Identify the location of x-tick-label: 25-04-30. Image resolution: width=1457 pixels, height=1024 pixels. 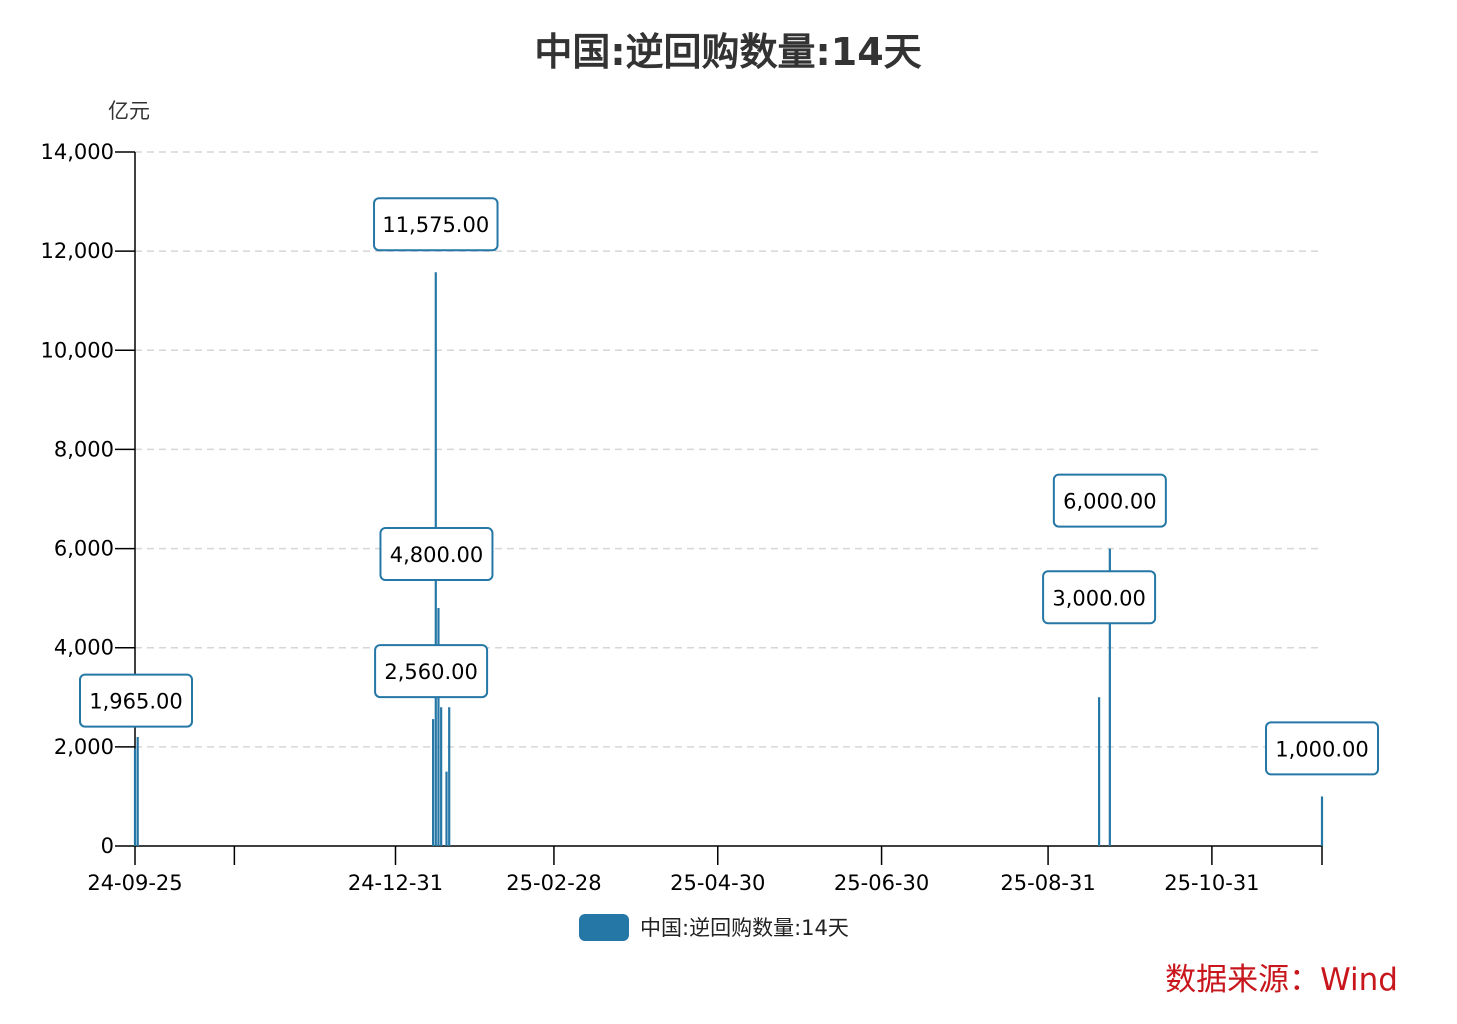
(717, 883).